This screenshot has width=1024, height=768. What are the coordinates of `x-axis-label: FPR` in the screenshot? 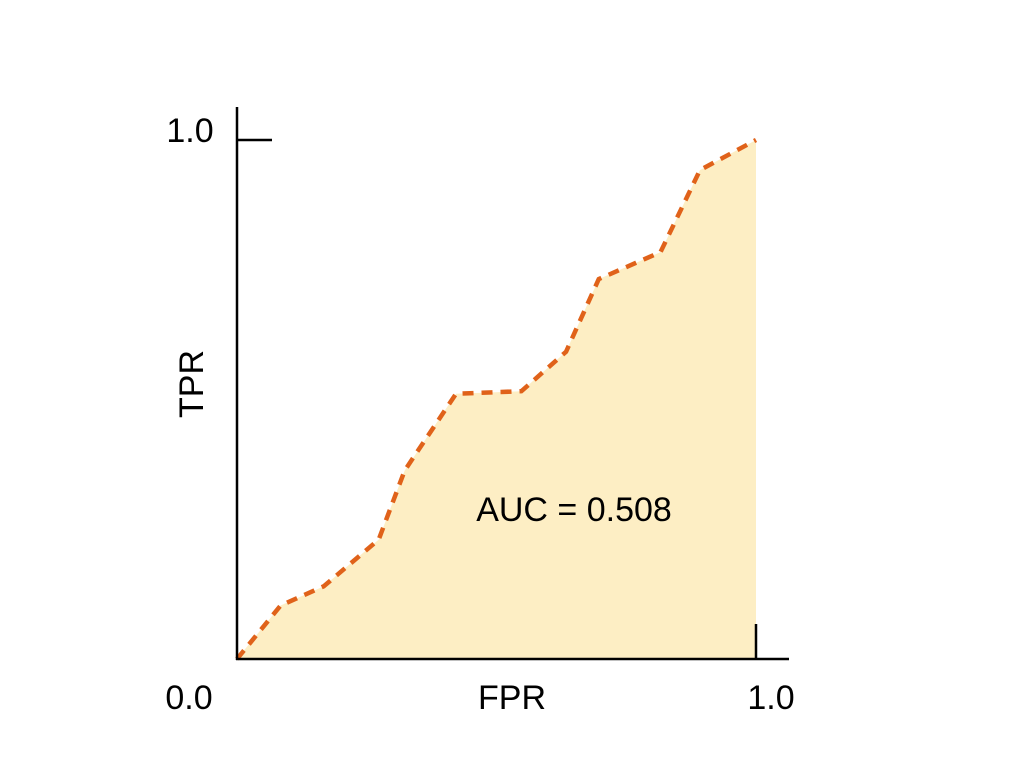 It's located at (512, 698).